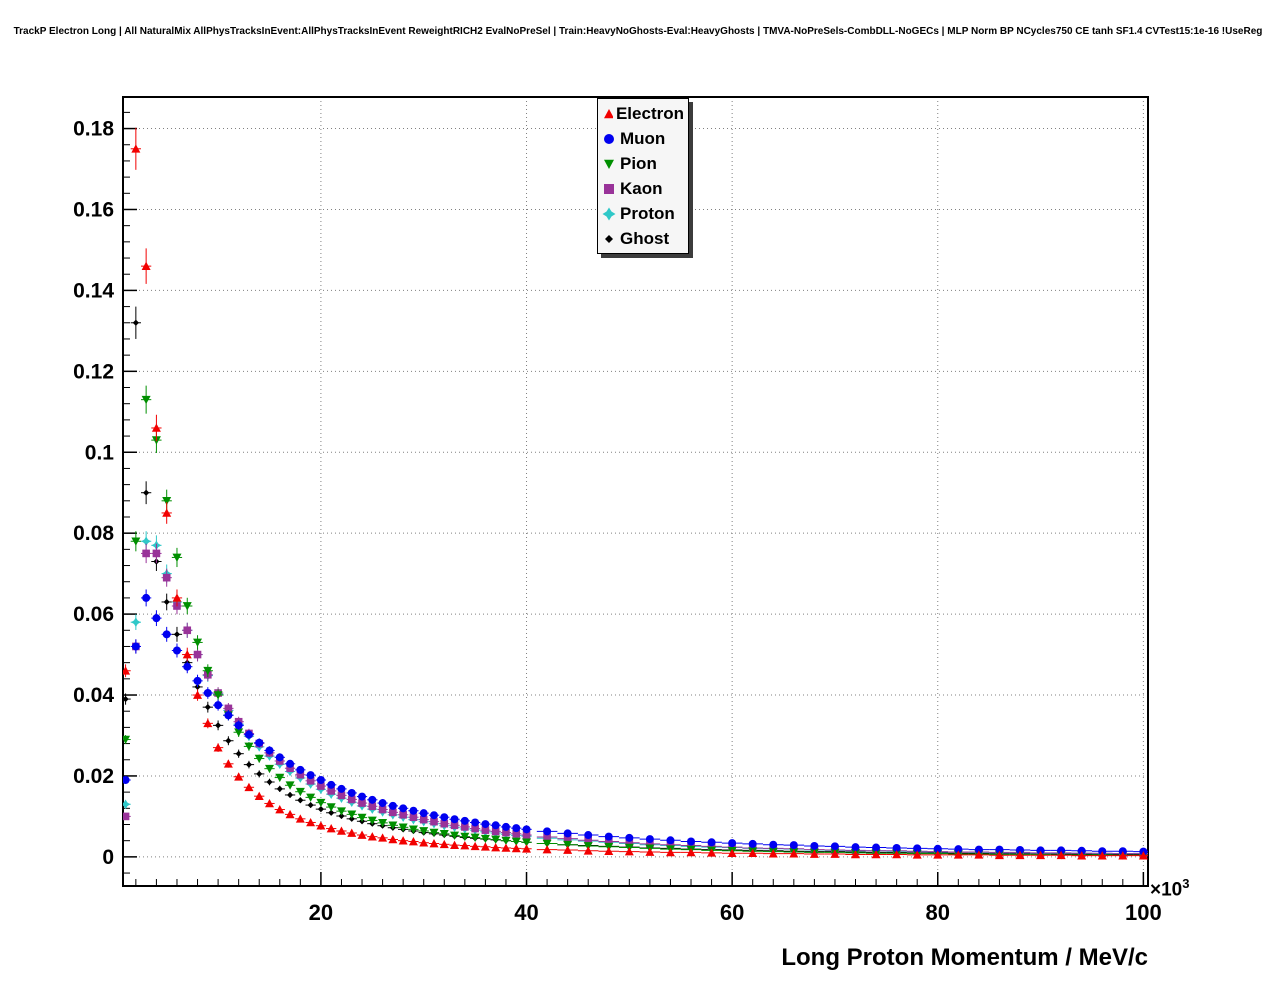 This screenshot has height=996, width=1276. Describe the element at coordinates (93, 614) in the screenshot. I see `y-tick-label: 0.06` at that location.